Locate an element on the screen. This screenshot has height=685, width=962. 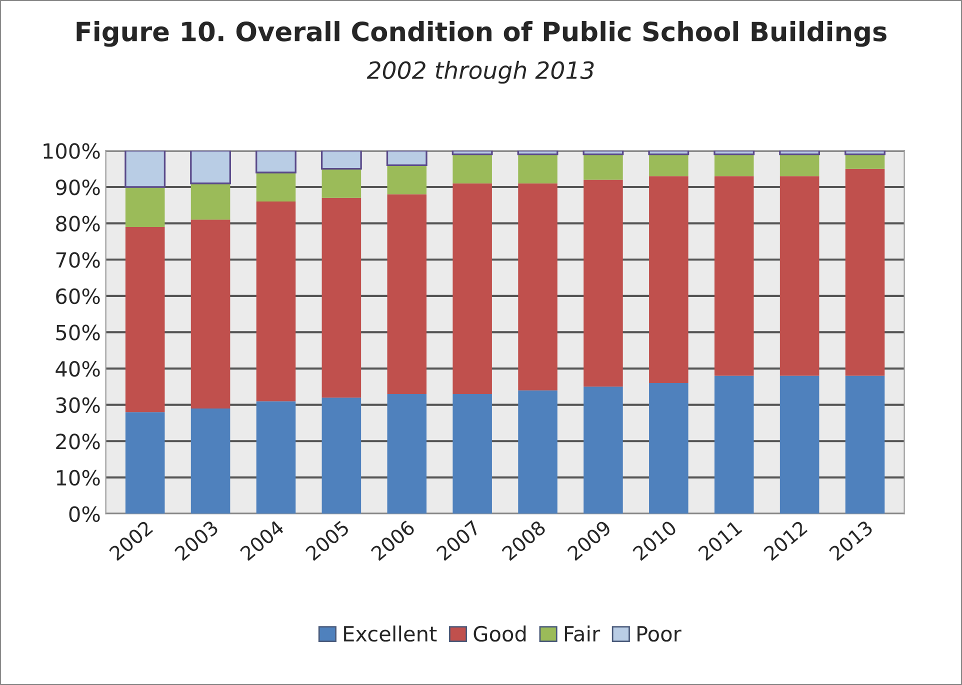
y-tick-label: 60% is located at coordinates (78, 296).